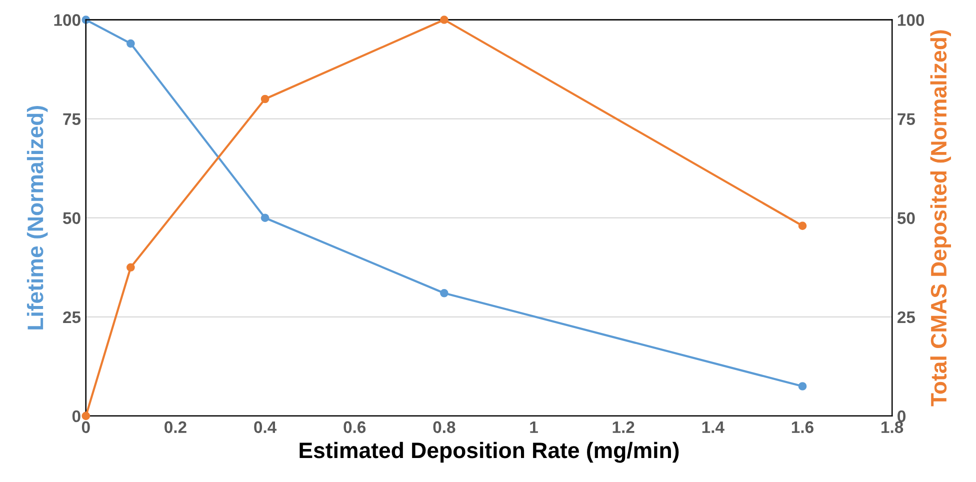  Describe the element at coordinates (71, 218) in the screenshot. I see `y-tick-label: 50` at that location.